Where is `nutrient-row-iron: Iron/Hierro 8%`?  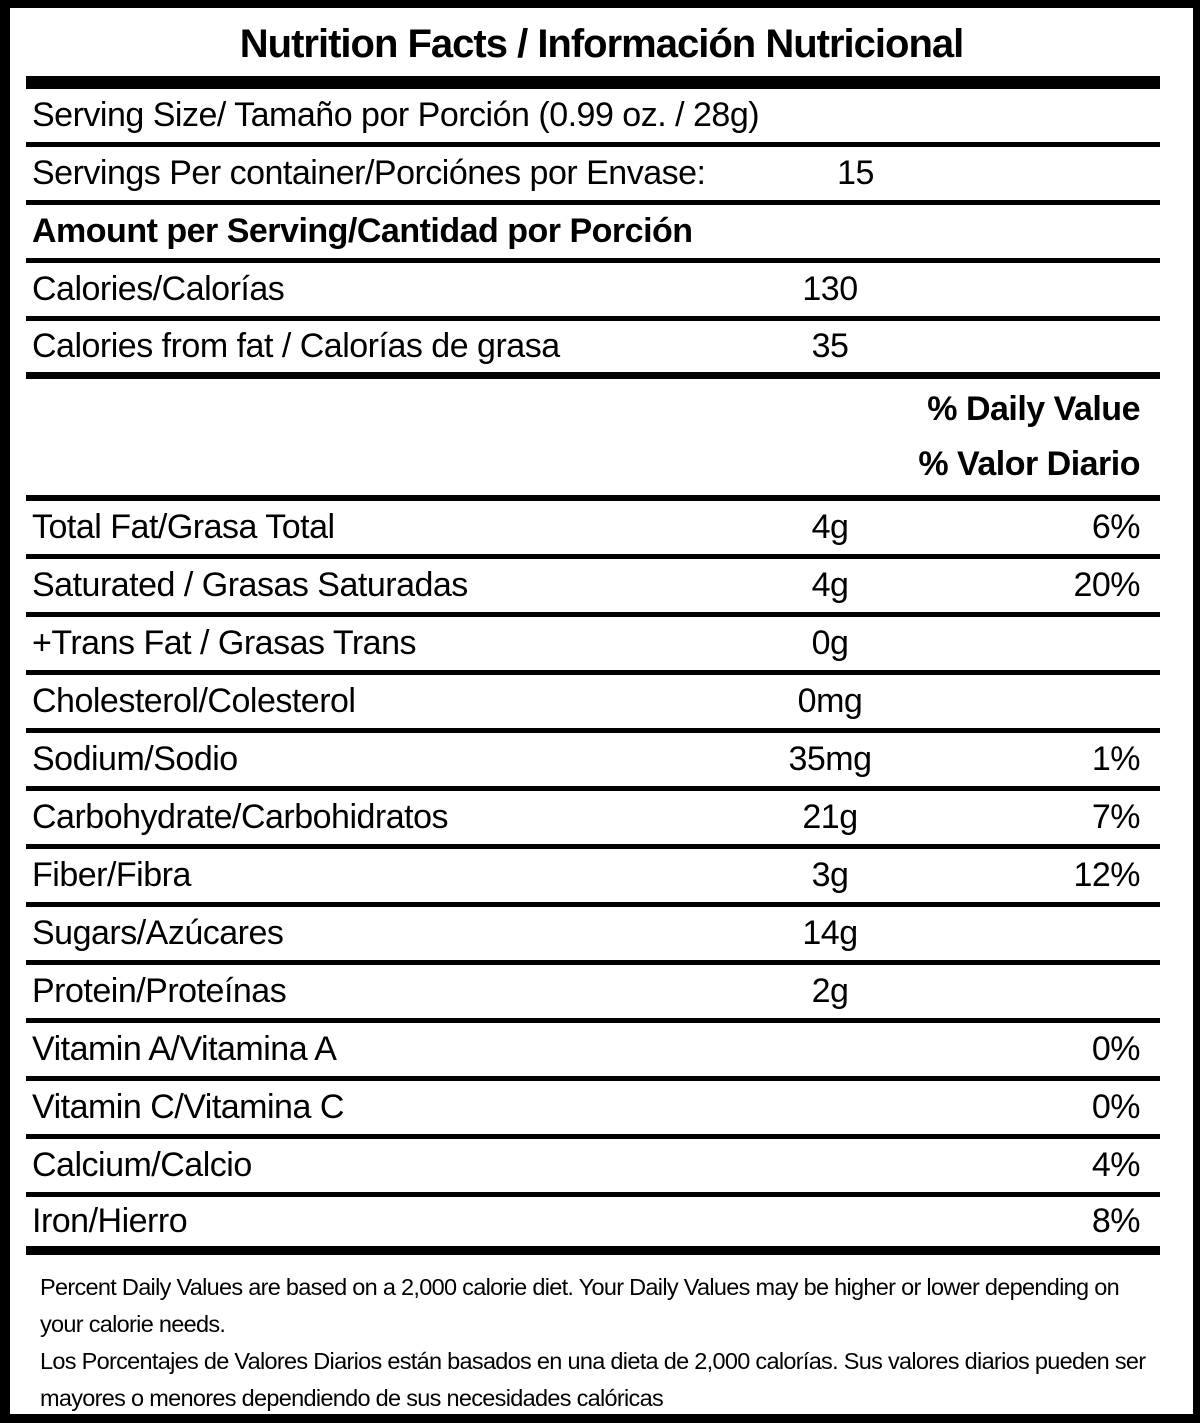
nutrient-row-iron: Iron/Hierro 8% is located at coordinates (593, 1226).